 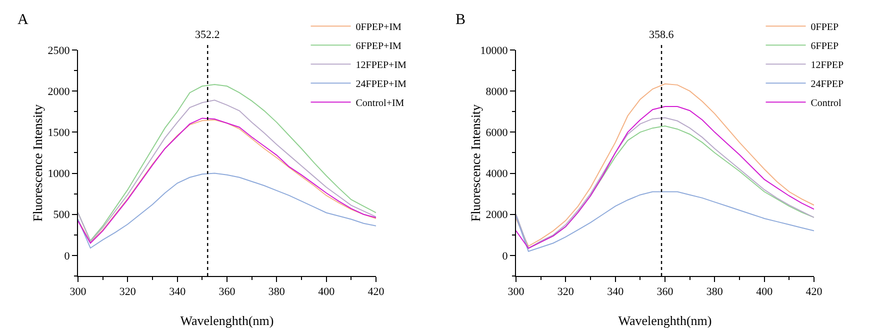 What do you see at coordinates (826, 103) in the screenshot?
I see `legend-label: Control` at bounding box center [826, 103].